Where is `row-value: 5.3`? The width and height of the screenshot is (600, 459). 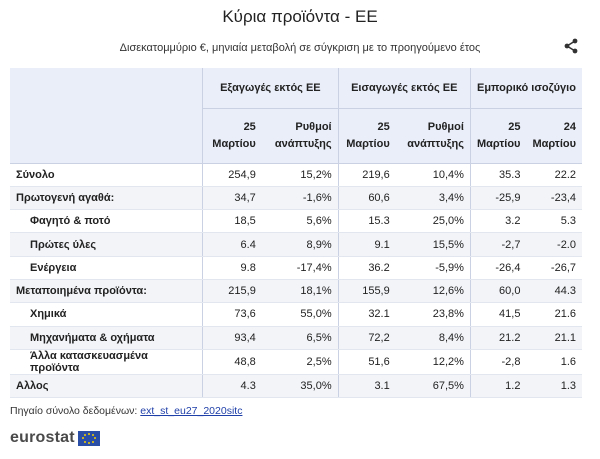
row-value: 5.3 is located at coordinates (554, 221).